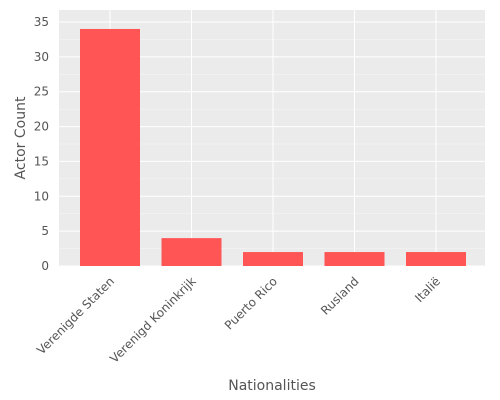 This screenshot has width=500, height=400. I want to click on y-tick-labels: 0 5 10 15 20 25 30 35, so click(41, 144).